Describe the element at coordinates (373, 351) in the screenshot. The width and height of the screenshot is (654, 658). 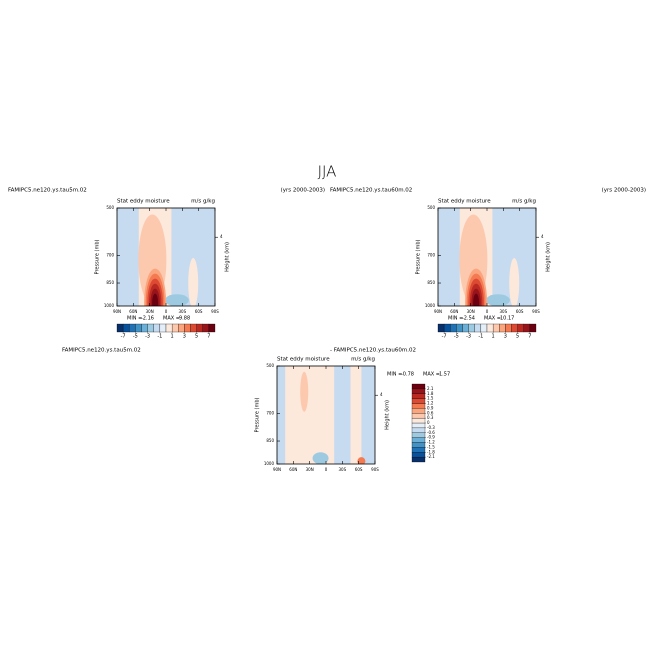
I see `case-label: - FAMIPC5.ne120.ys.tau60m.02` at that location.